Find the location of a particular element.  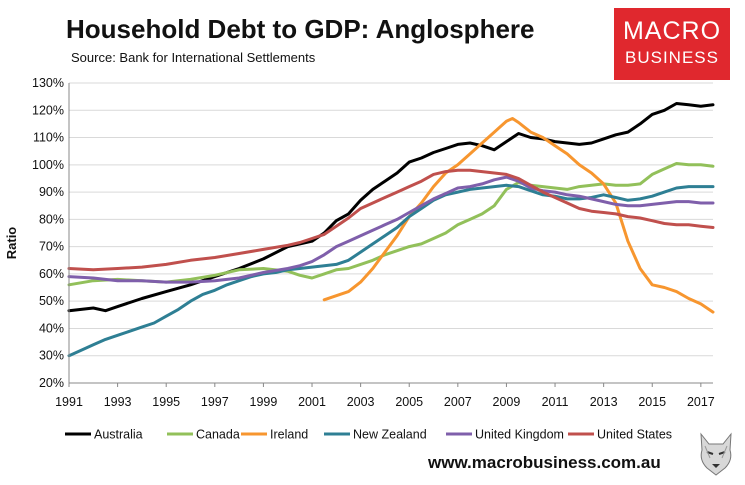

website-url: www.macrobusiness.com.au is located at coordinates (544, 462).